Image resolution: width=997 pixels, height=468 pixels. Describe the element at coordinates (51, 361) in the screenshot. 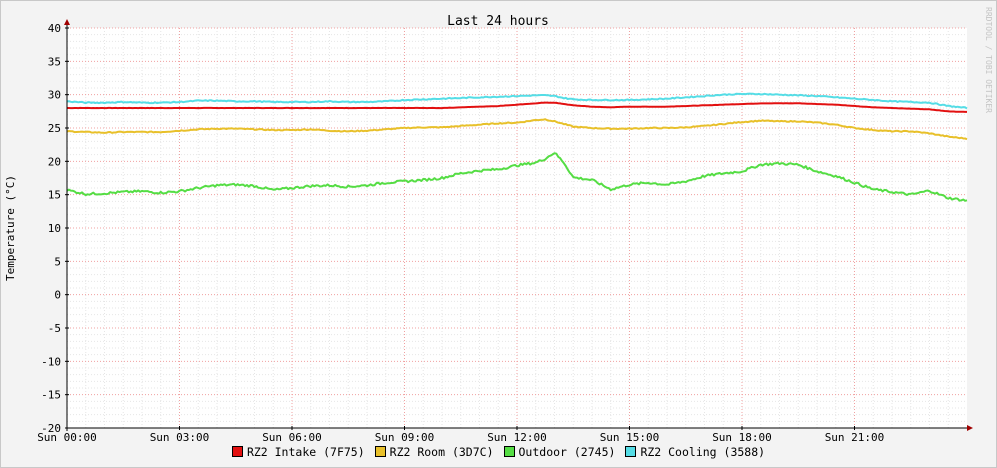

I see `y-tick-label: -10` at that location.